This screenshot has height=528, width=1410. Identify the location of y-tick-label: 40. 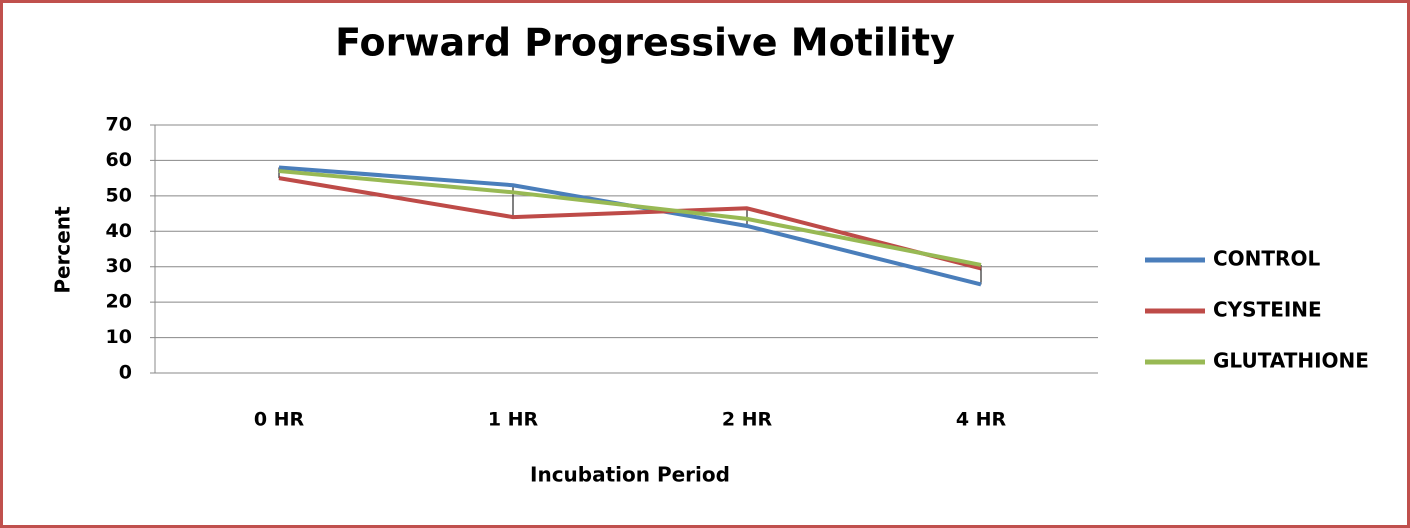
(119, 231).